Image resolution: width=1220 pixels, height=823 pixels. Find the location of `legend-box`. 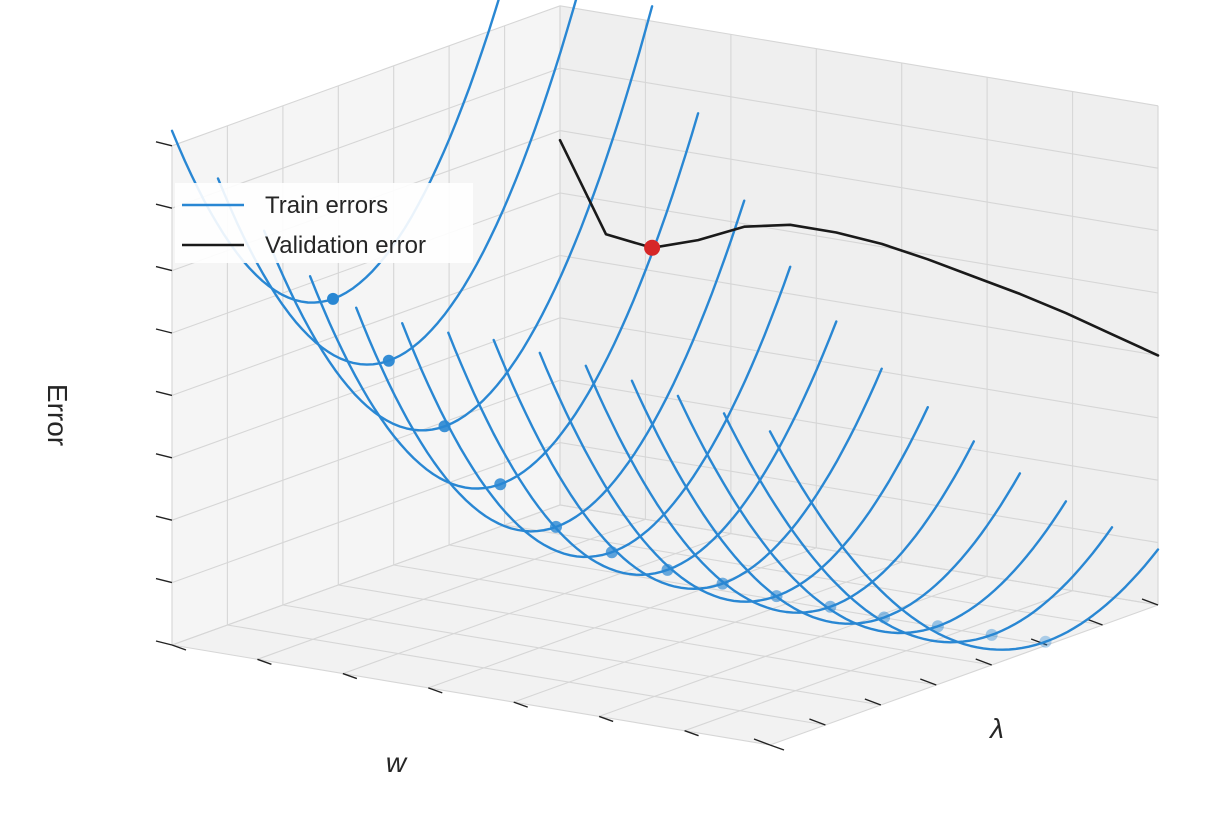

legend-box is located at coordinates (324, 223).